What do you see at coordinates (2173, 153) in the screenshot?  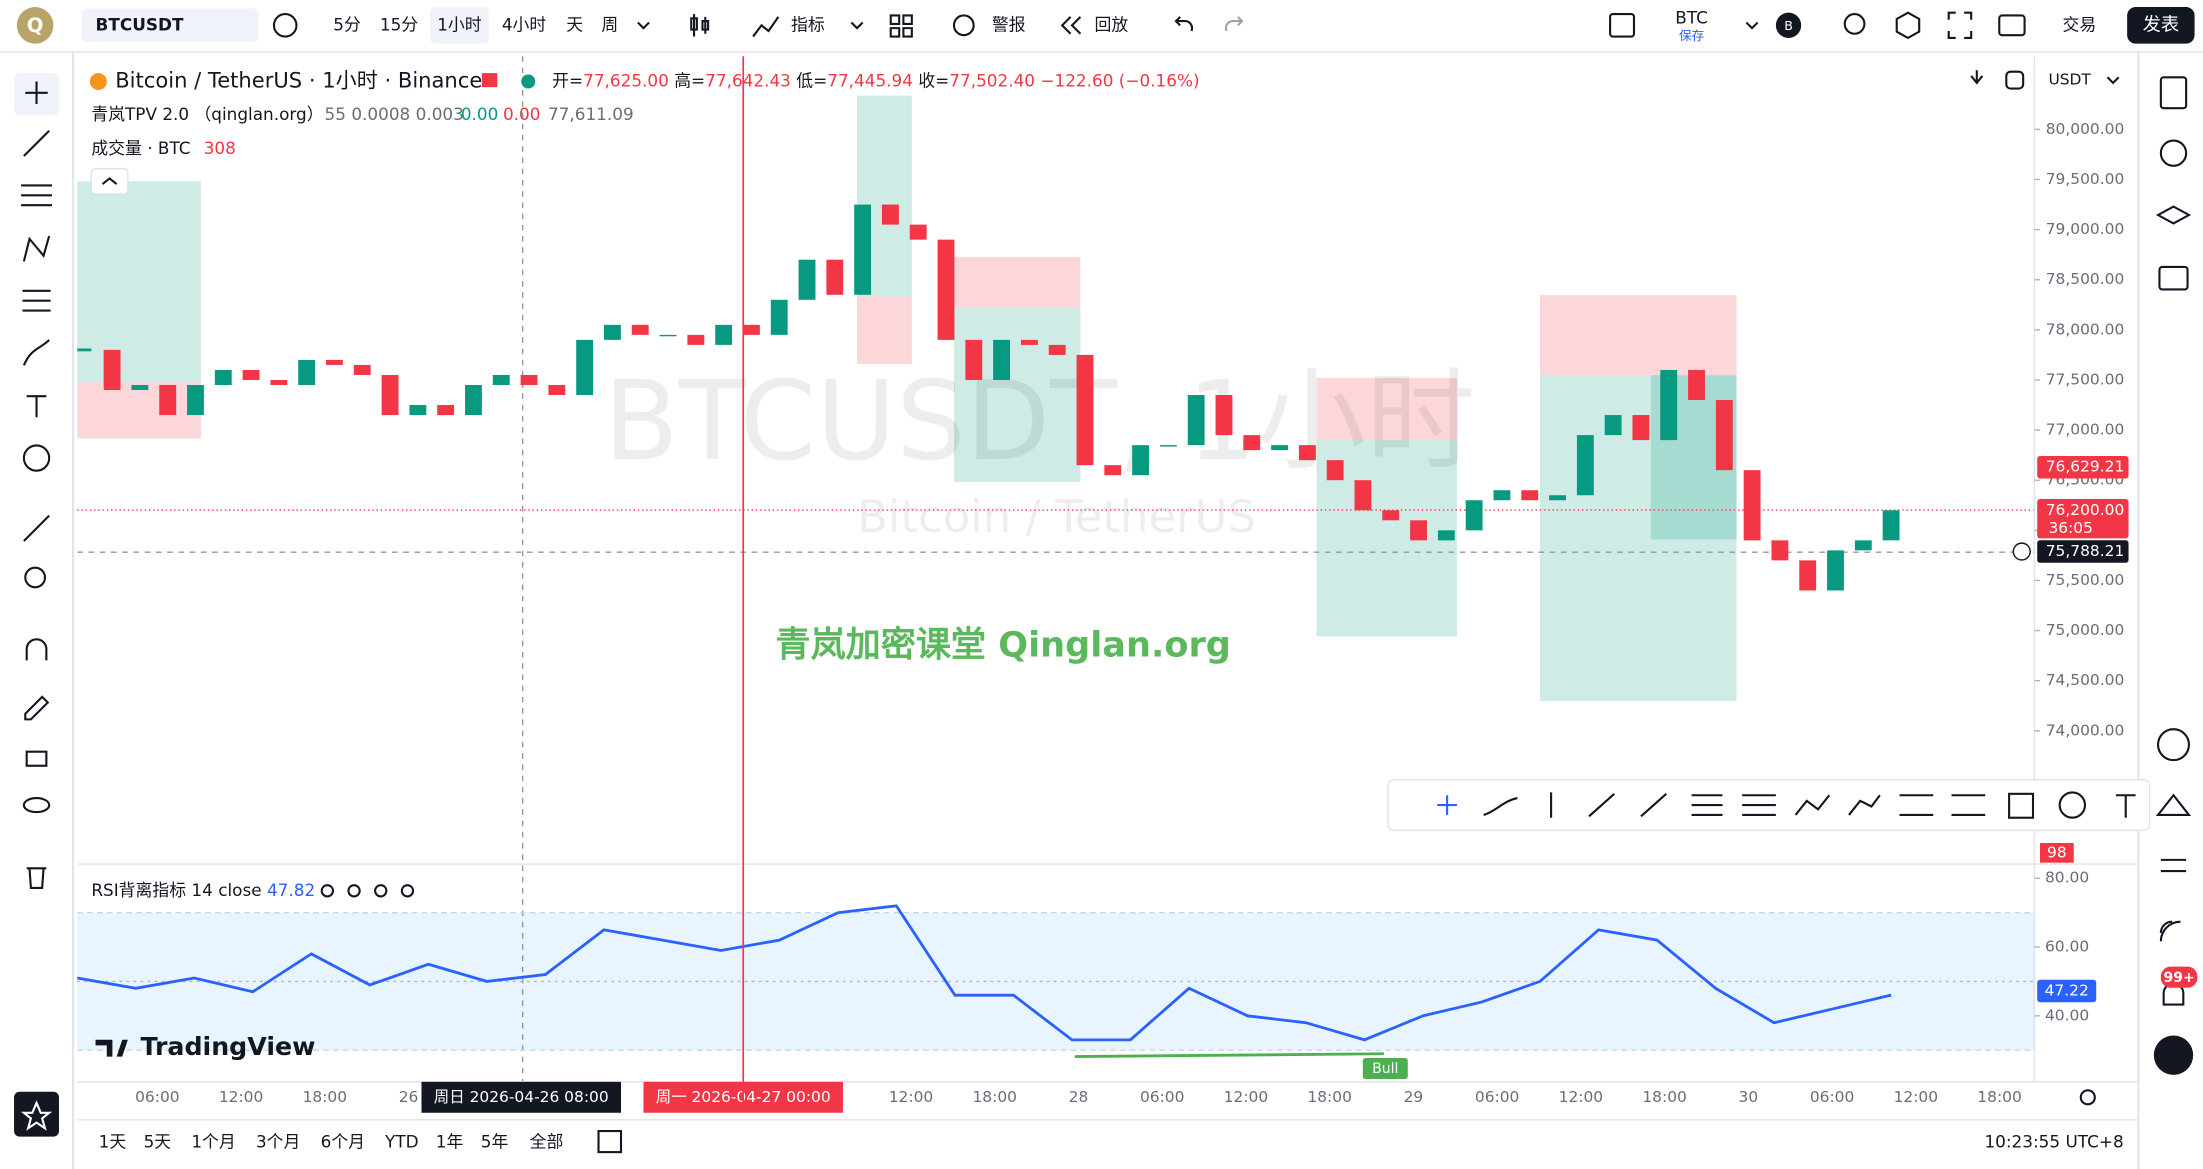 I see `alerts-icon` at bounding box center [2173, 153].